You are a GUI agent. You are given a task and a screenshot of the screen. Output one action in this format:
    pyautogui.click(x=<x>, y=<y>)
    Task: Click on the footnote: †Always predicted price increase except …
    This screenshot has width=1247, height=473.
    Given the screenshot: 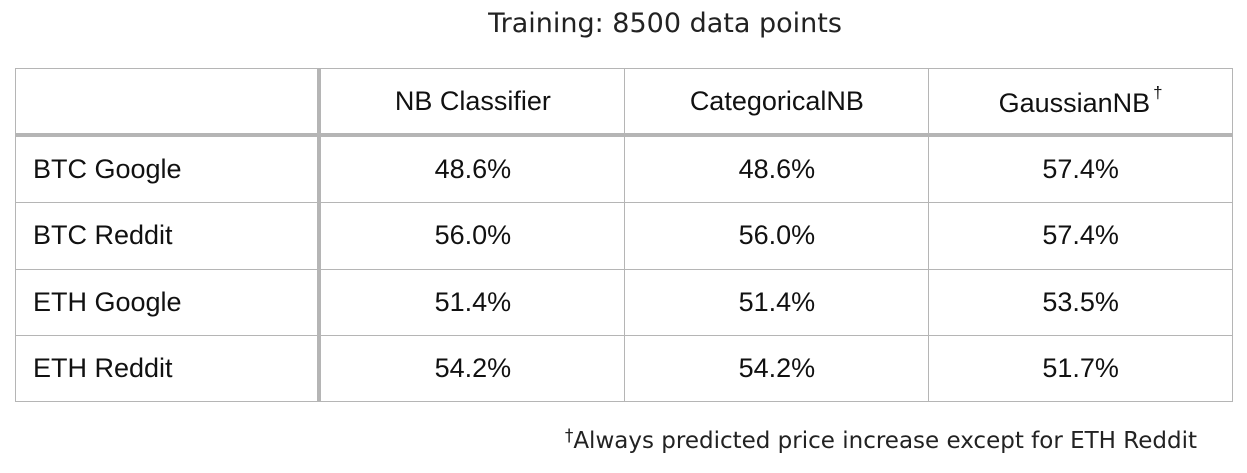 What is the action you would take?
    pyautogui.click(x=881, y=440)
    